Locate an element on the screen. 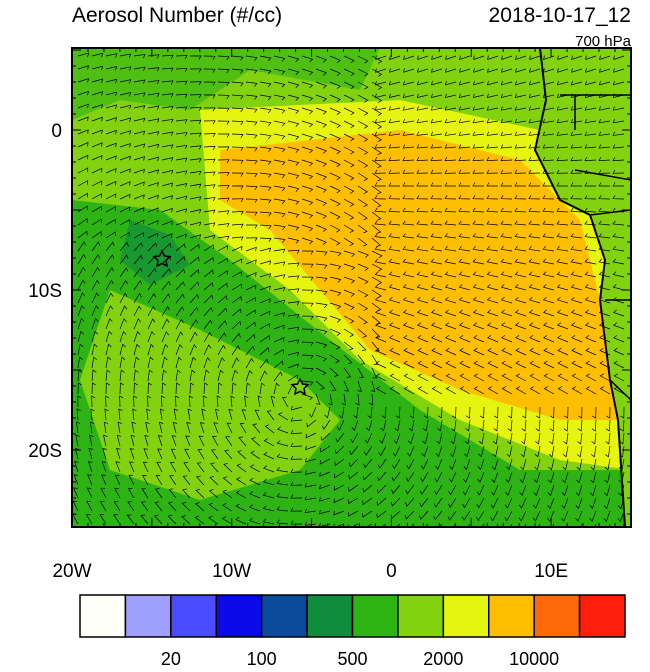 Image resolution: width=650 pixels, height=672 pixels. colorbar-box is located at coordinates (103, 616).